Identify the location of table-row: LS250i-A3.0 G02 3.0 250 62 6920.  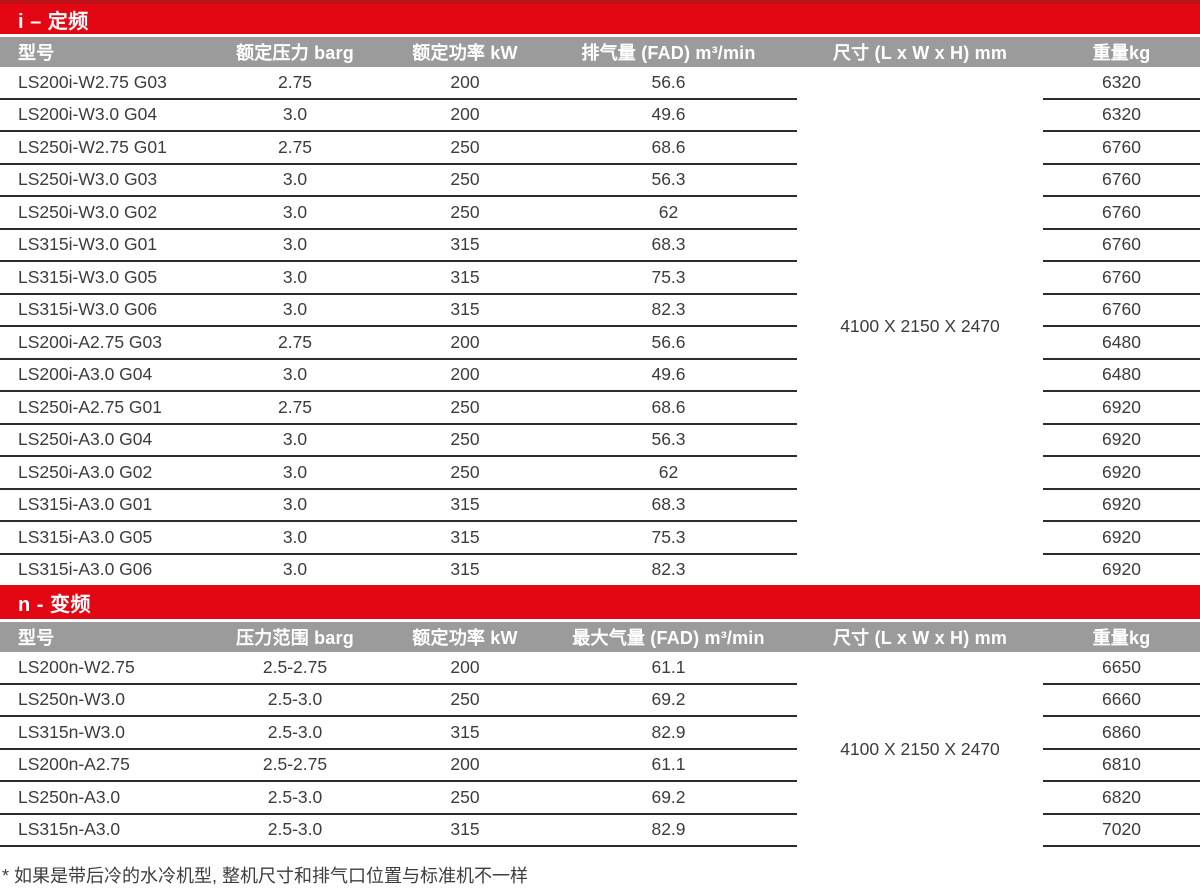
(600, 473).